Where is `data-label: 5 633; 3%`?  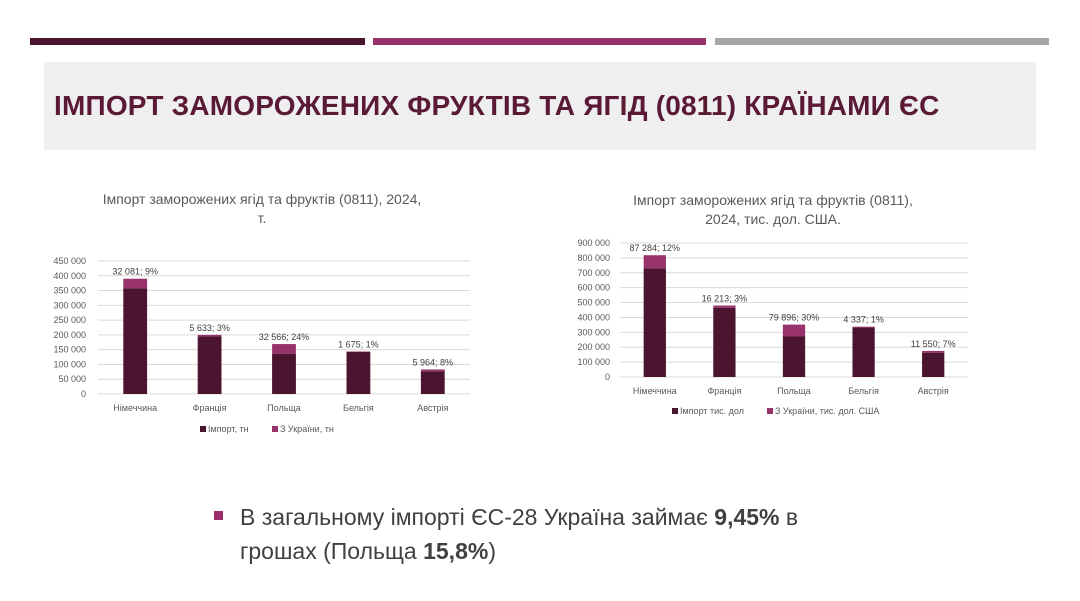
data-label: 5 633; 3% is located at coordinates (209, 328).